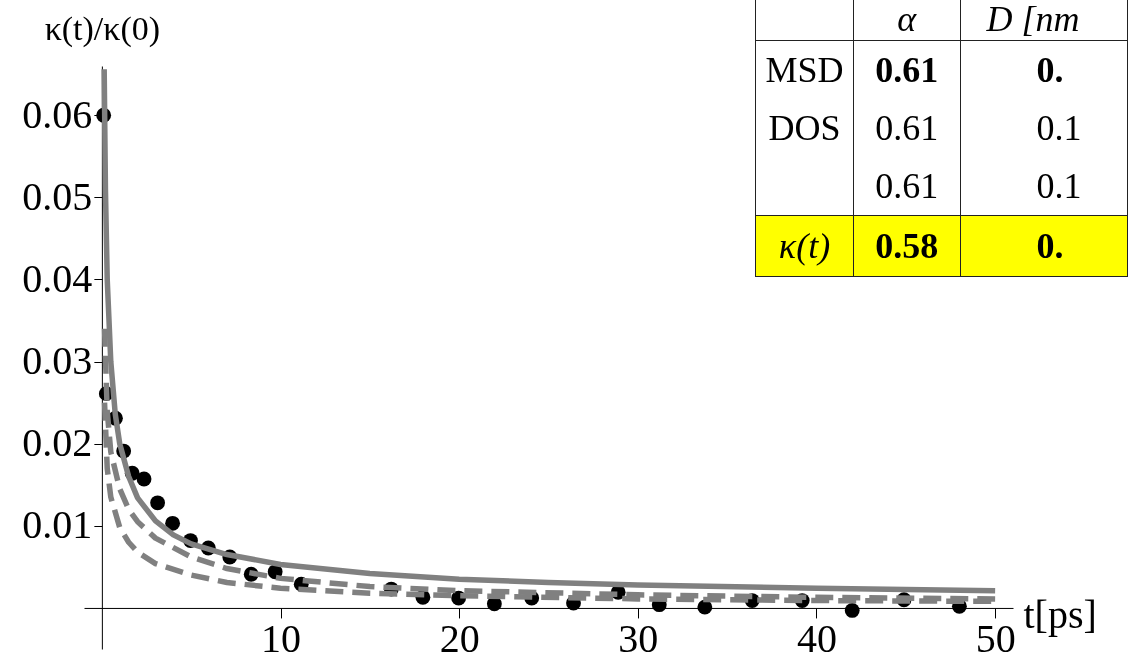 Image resolution: width=1128 pixels, height=657 pixels. Describe the element at coordinates (57, 196) in the screenshot. I see `y-tick-label: 0.05` at that location.